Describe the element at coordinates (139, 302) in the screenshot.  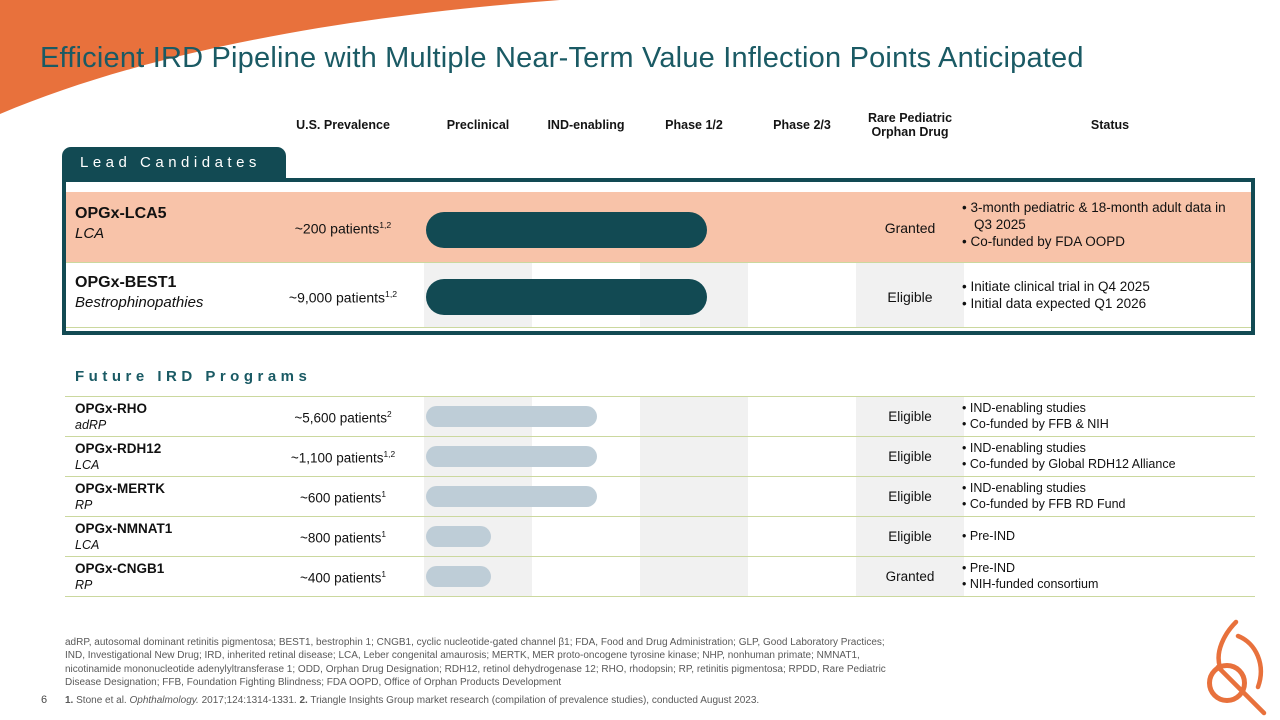
I see `program-indication: Bestrophinopathies` at that location.